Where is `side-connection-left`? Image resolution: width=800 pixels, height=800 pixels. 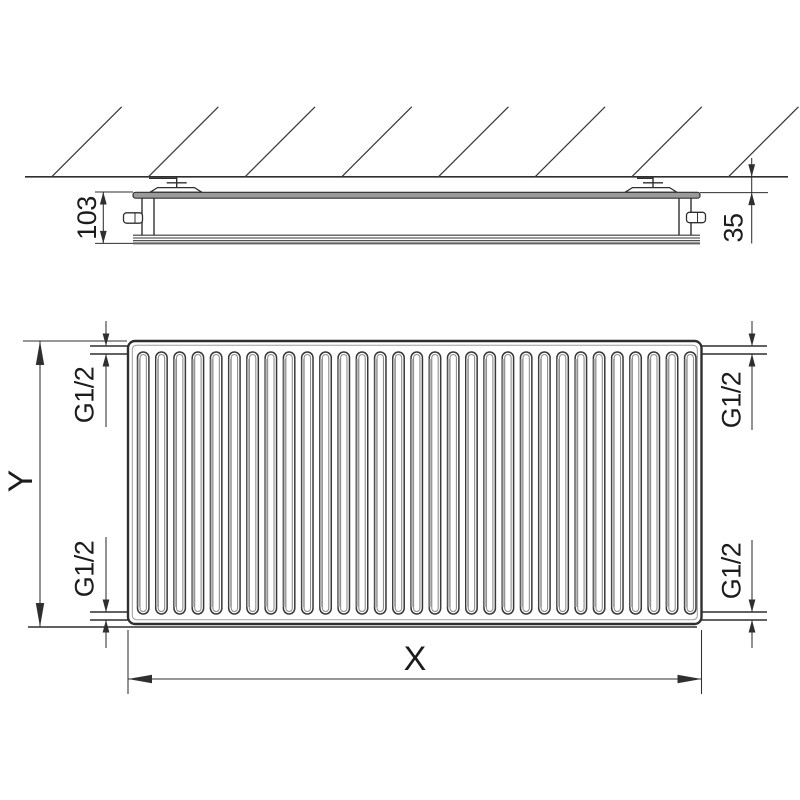 side-connection-left is located at coordinates (133, 218).